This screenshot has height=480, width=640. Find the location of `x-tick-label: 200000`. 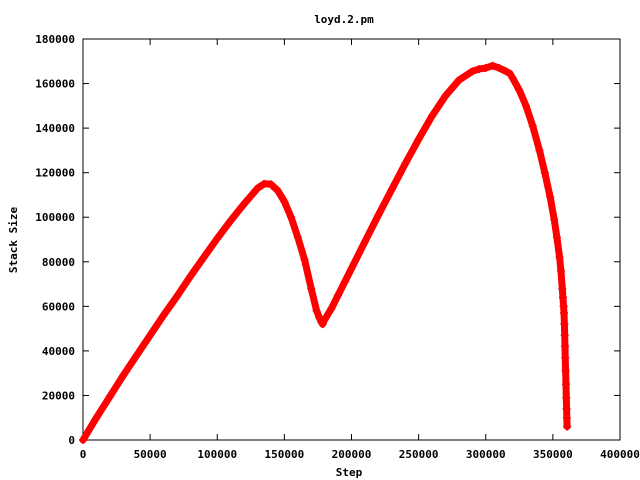

x-tick-label: 200000 is located at coordinates (352, 454).